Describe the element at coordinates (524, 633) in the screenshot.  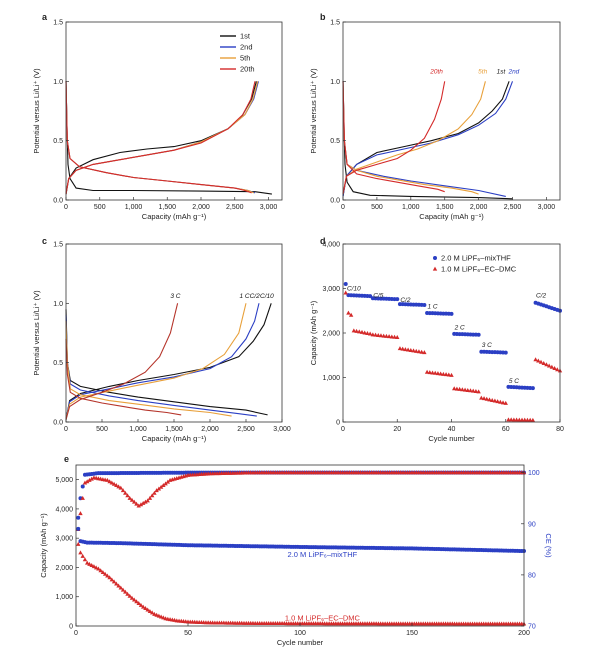
I see `x-tick-label-e: 200` at that location.